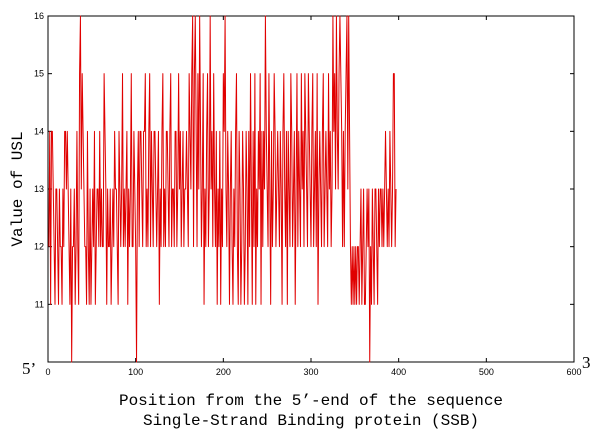  Describe the element at coordinates (18, 188) in the screenshot. I see `y-axis-title: Value of USL` at that location.